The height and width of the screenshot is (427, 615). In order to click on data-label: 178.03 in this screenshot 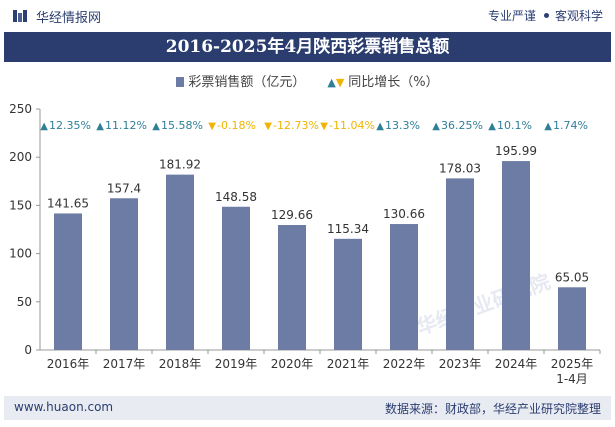, I will do `click(460, 168)`.